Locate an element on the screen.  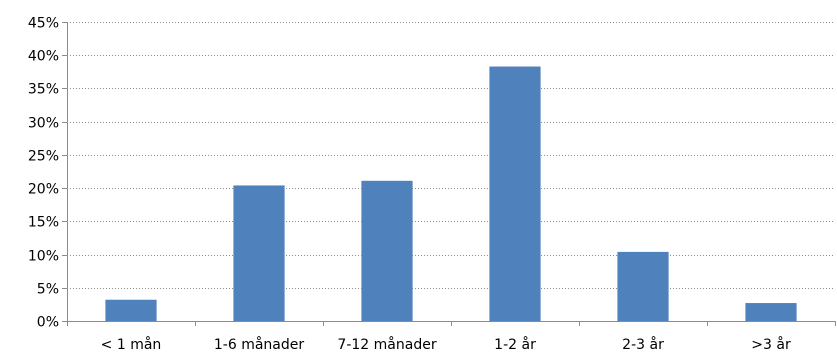
y-axis-tick-label: 40% is located at coordinates (43, 57).